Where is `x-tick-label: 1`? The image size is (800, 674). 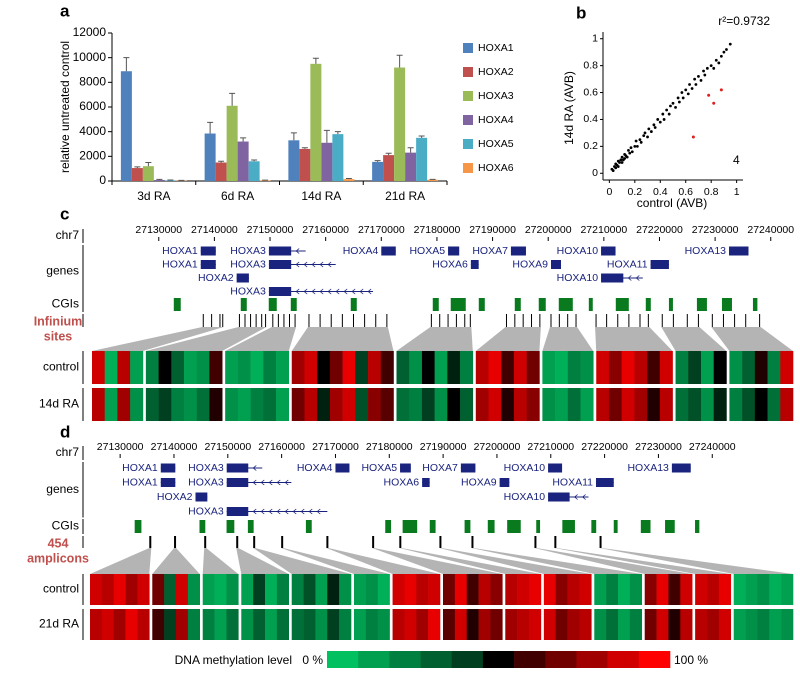 x-tick-label: 1 is located at coordinates (737, 192).